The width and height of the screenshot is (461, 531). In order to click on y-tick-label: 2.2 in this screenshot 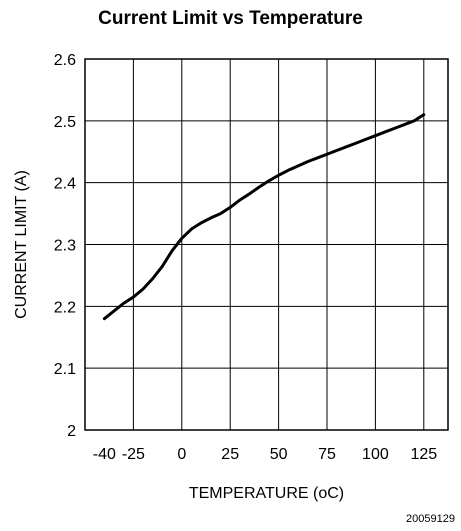, I will do `click(65, 307)`.